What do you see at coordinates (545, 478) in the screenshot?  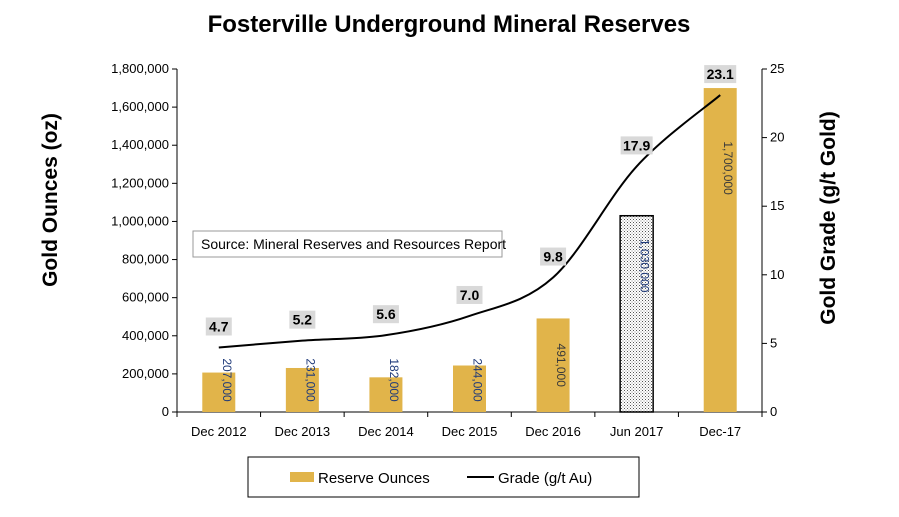 I see `legend-line-label: Grade (g/t Au)` at bounding box center [545, 478].